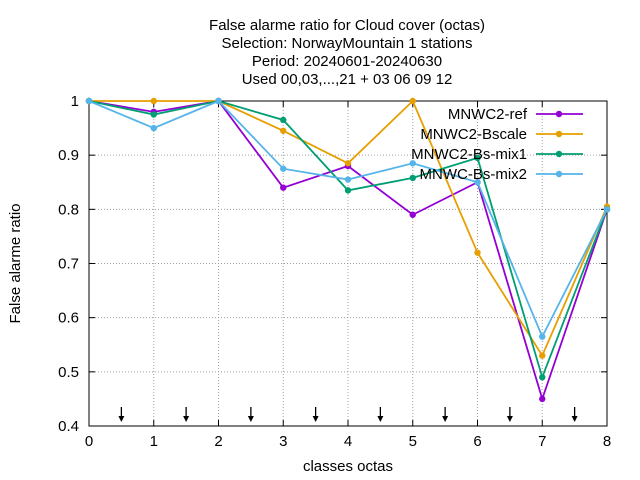 This screenshot has width=640, height=480. I want to click on x-tick-label-6: 6, so click(477, 441).